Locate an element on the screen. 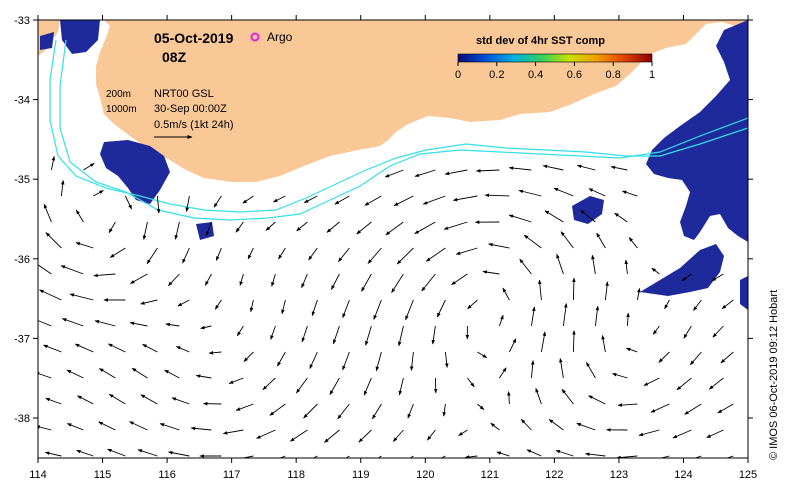 This screenshot has width=790, height=492. colorbar-label: std dev of 4hr SST comp is located at coordinates (540, 41).